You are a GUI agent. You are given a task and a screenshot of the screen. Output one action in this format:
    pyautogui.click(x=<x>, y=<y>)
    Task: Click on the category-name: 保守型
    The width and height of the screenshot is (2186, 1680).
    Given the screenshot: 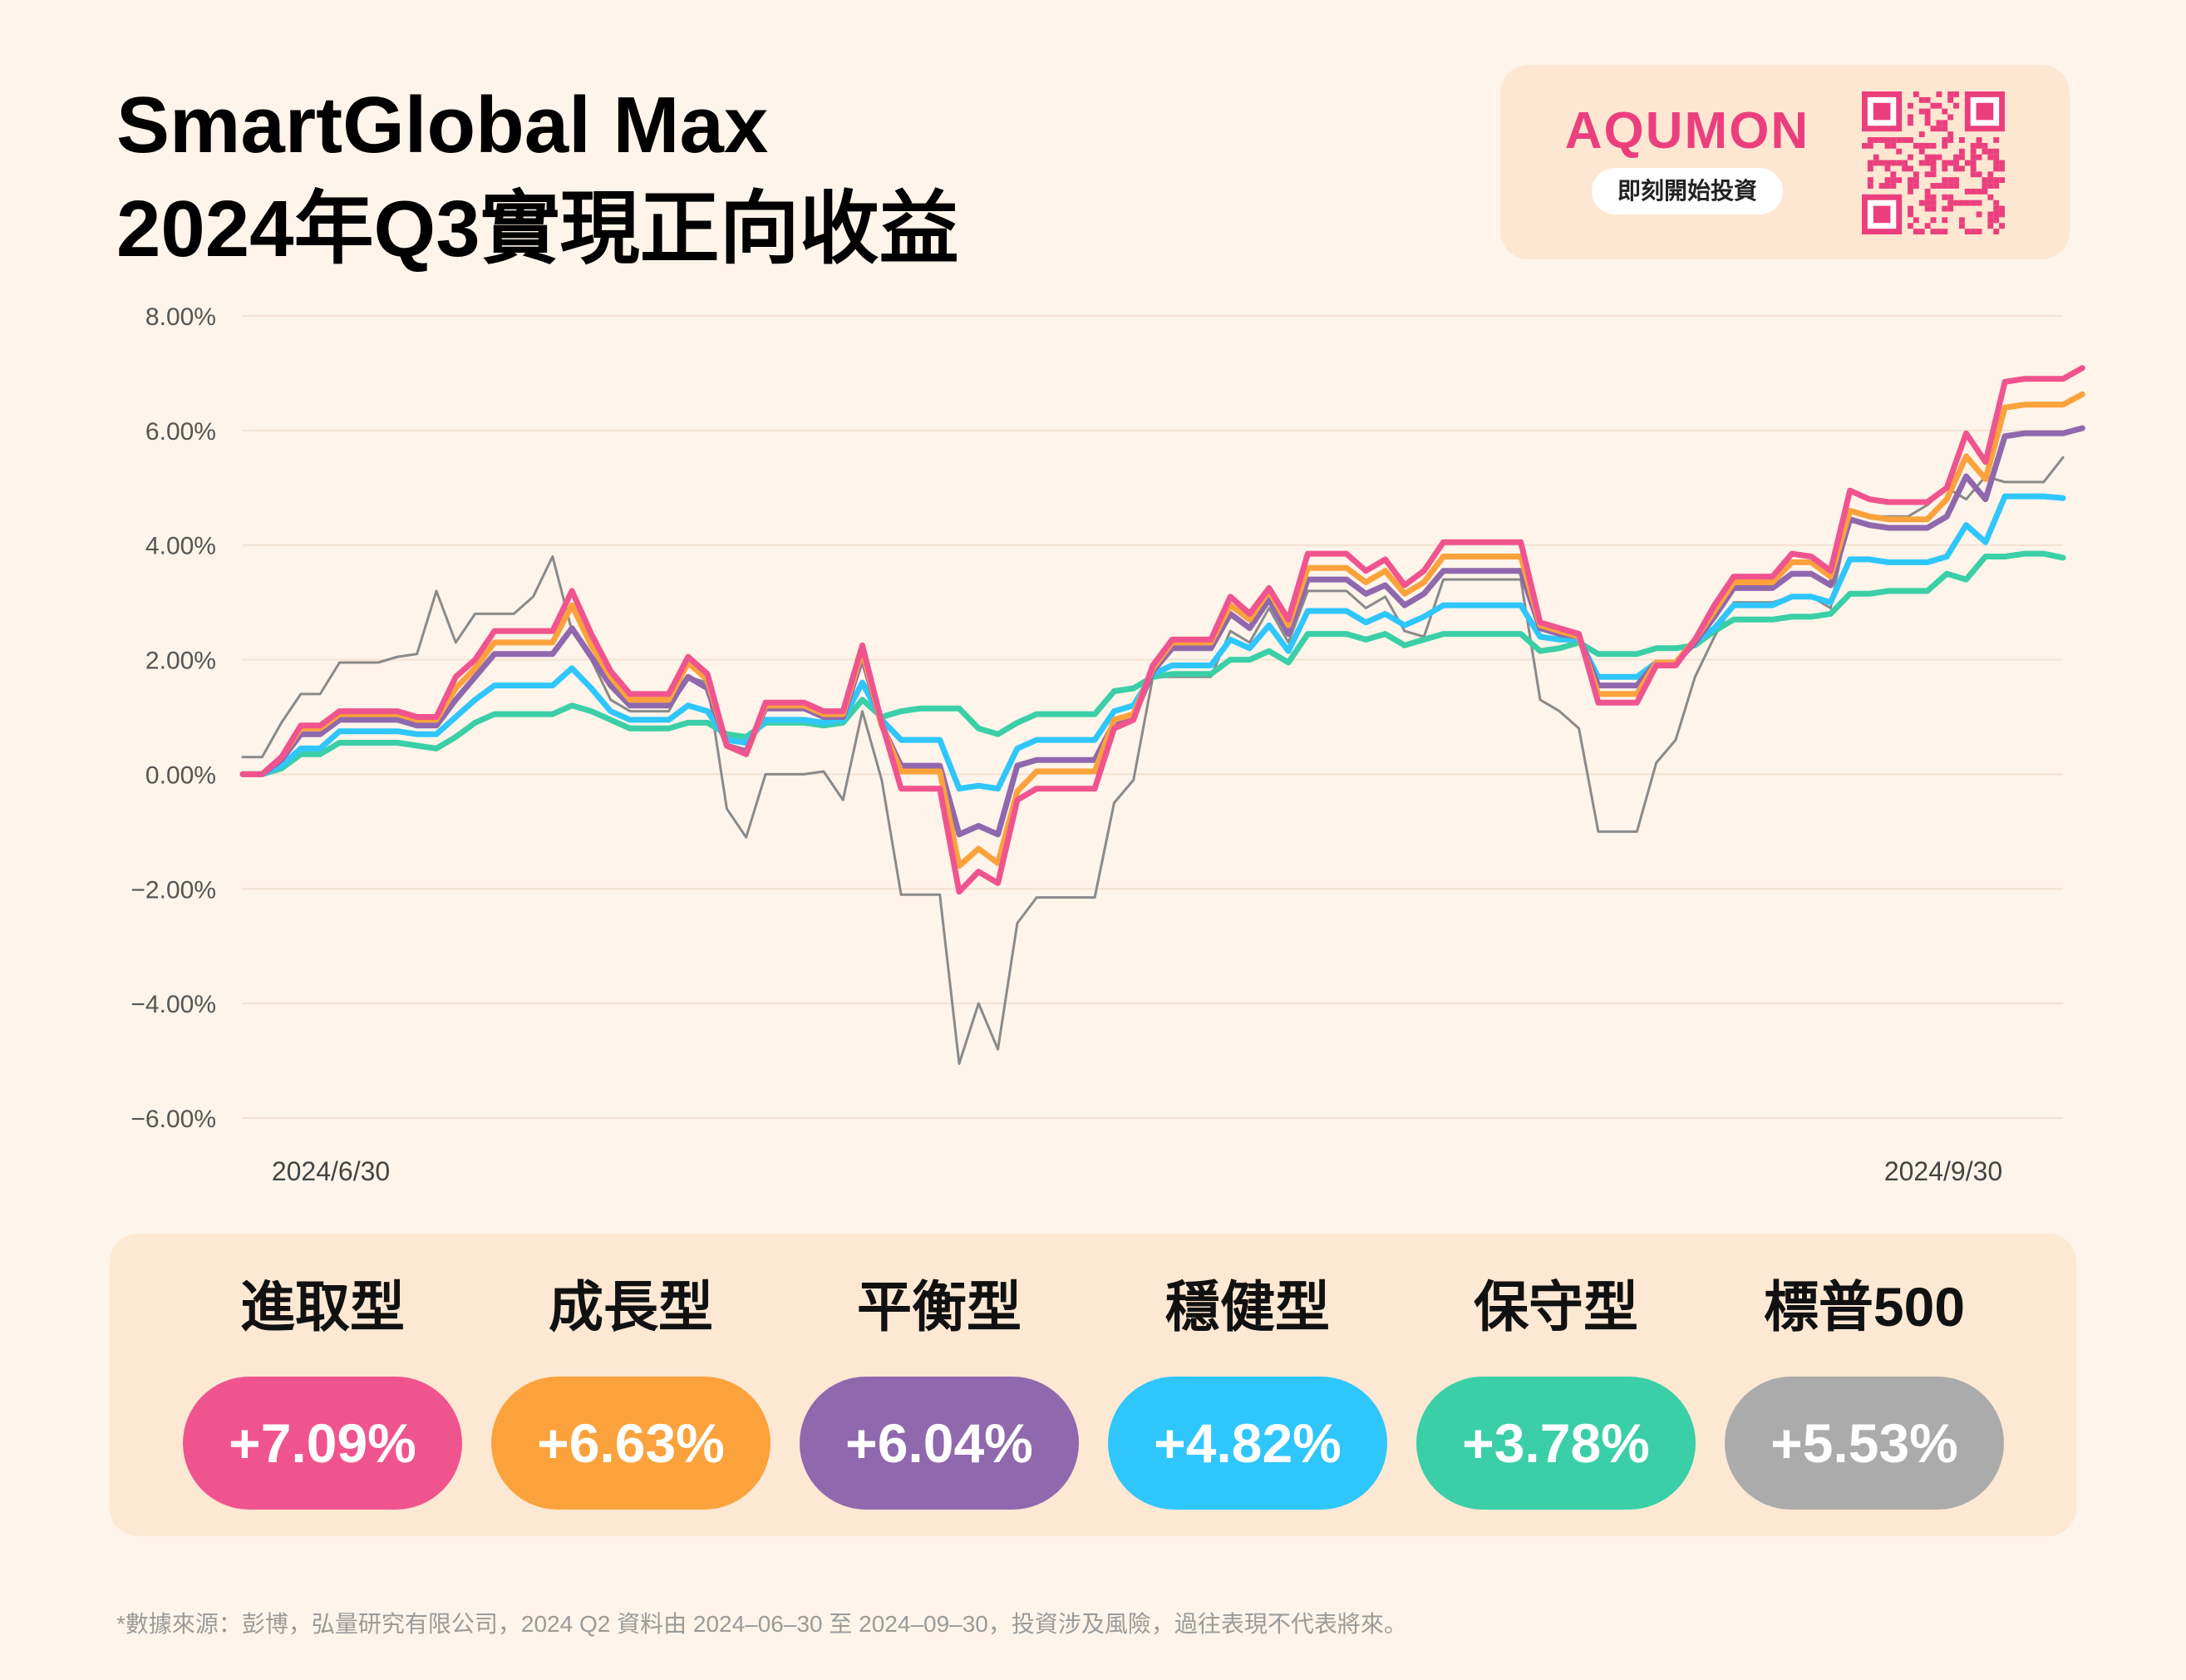 What is the action you would take?
    pyautogui.click(x=1556, y=1307)
    